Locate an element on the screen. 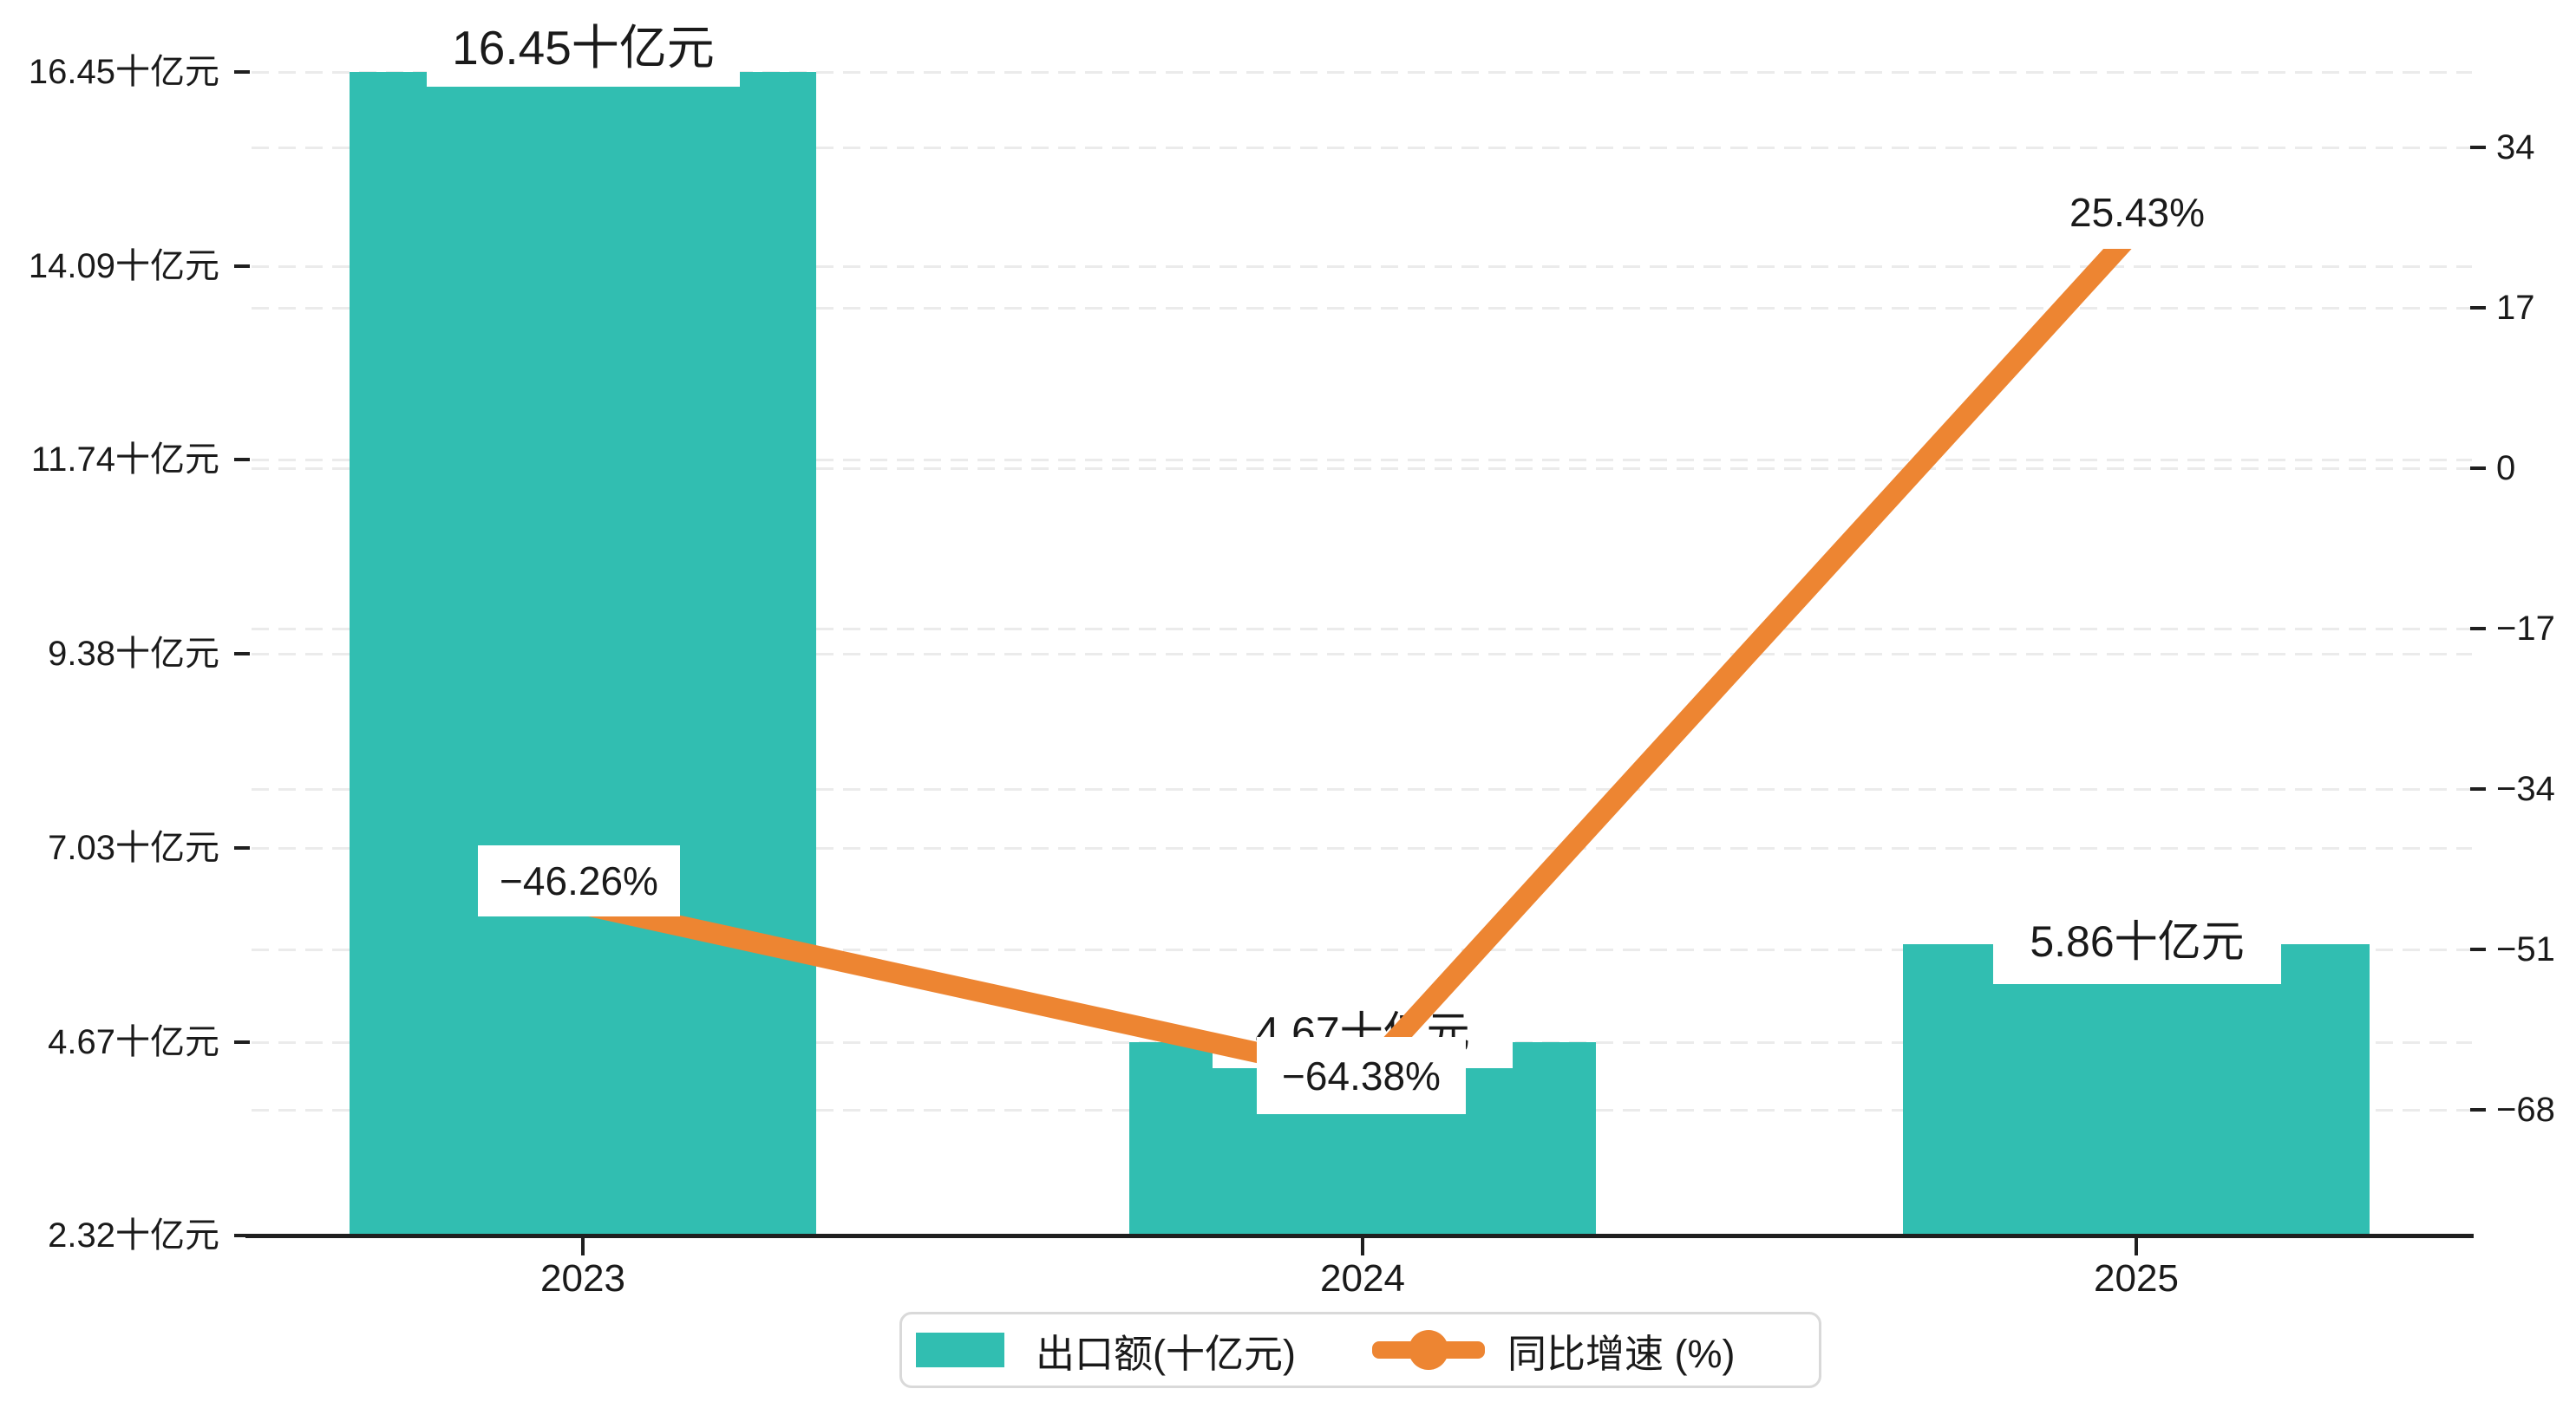  y-axis-left-label: 11.74十亿元 is located at coordinates (124, 459).